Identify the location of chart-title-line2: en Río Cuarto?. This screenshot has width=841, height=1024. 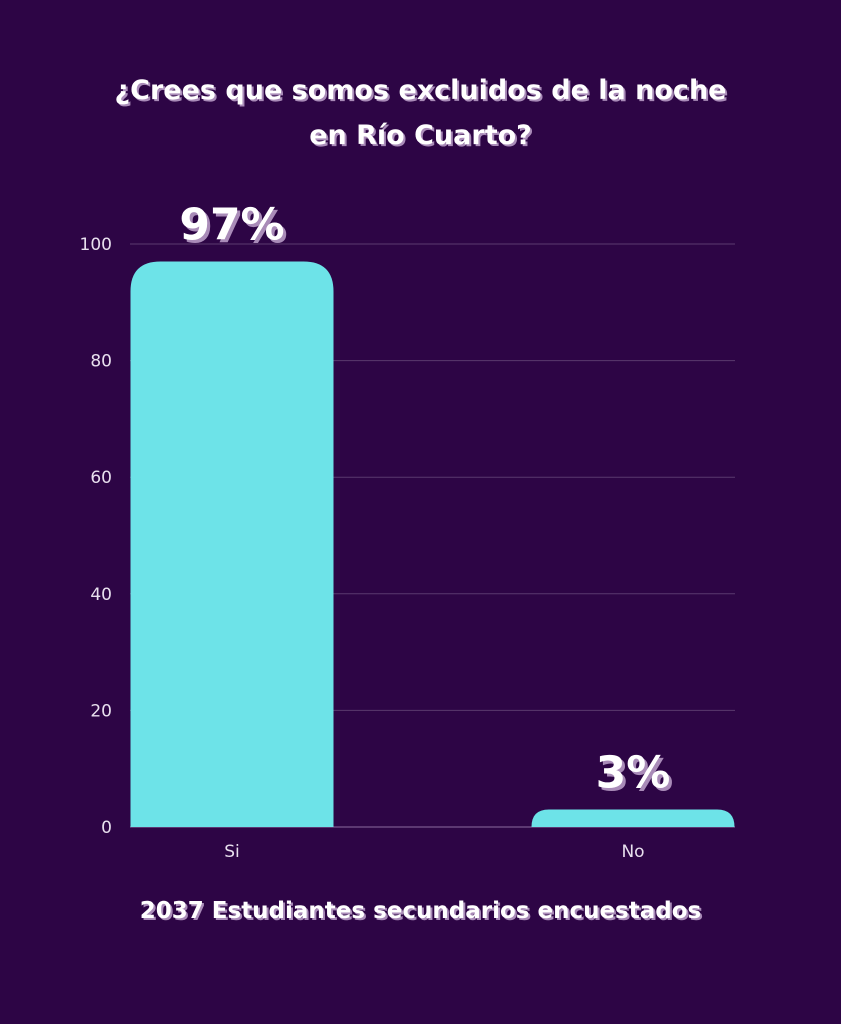
(420, 135).